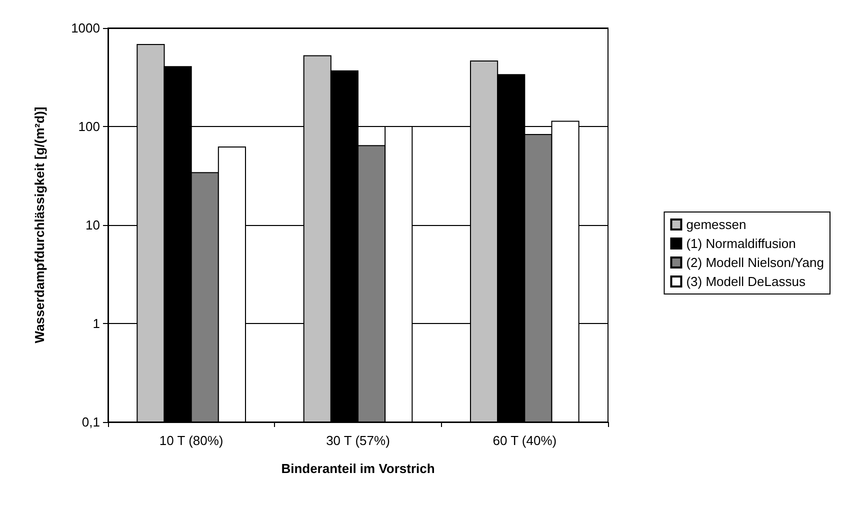  What do you see at coordinates (755, 262) in the screenshot?
I see `legend-label: (2) Modell Nielson/Yang` at bounding box center [755, 262].